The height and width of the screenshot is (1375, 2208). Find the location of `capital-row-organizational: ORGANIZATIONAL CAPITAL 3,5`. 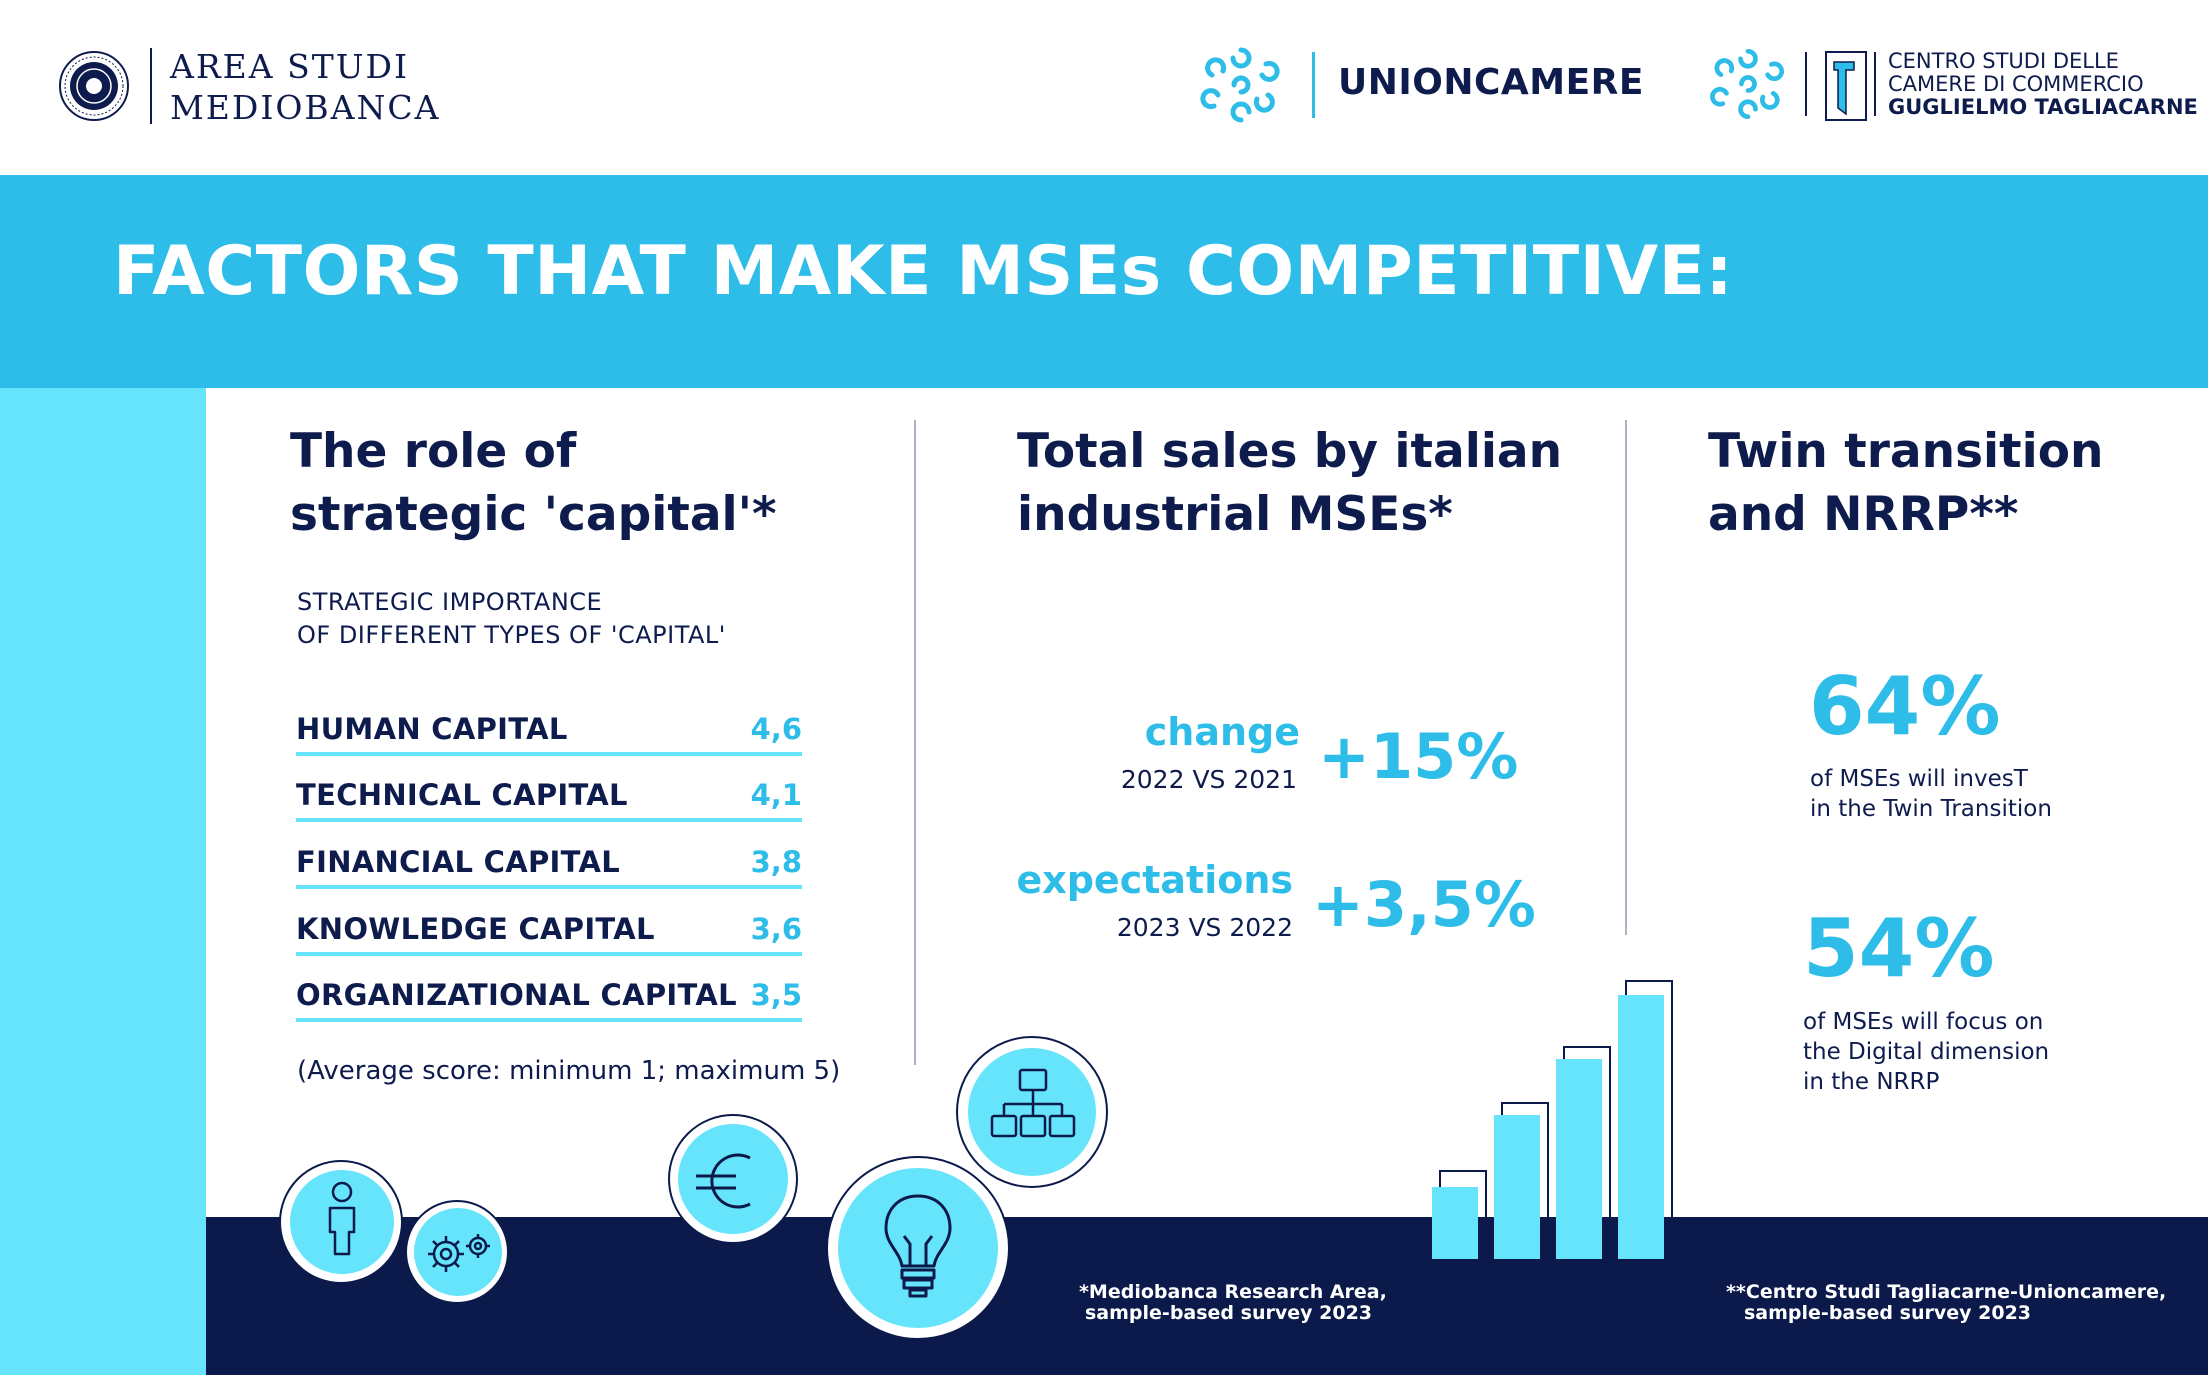

capital-row-organizational: ORGANIZATIONAL CAPITAL 3,5 is located at coordinates (549, 999).